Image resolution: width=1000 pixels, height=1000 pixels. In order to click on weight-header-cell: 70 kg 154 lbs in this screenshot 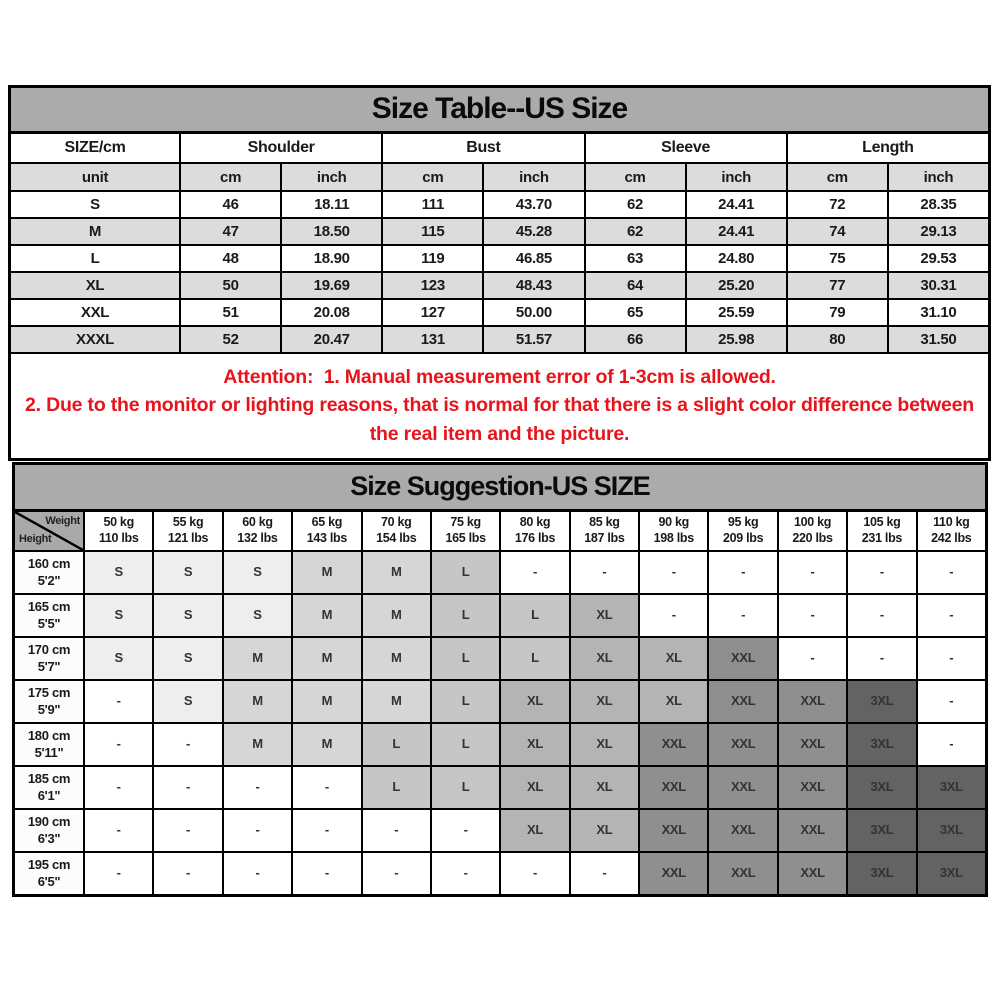, I will do `click(396, 531)`.